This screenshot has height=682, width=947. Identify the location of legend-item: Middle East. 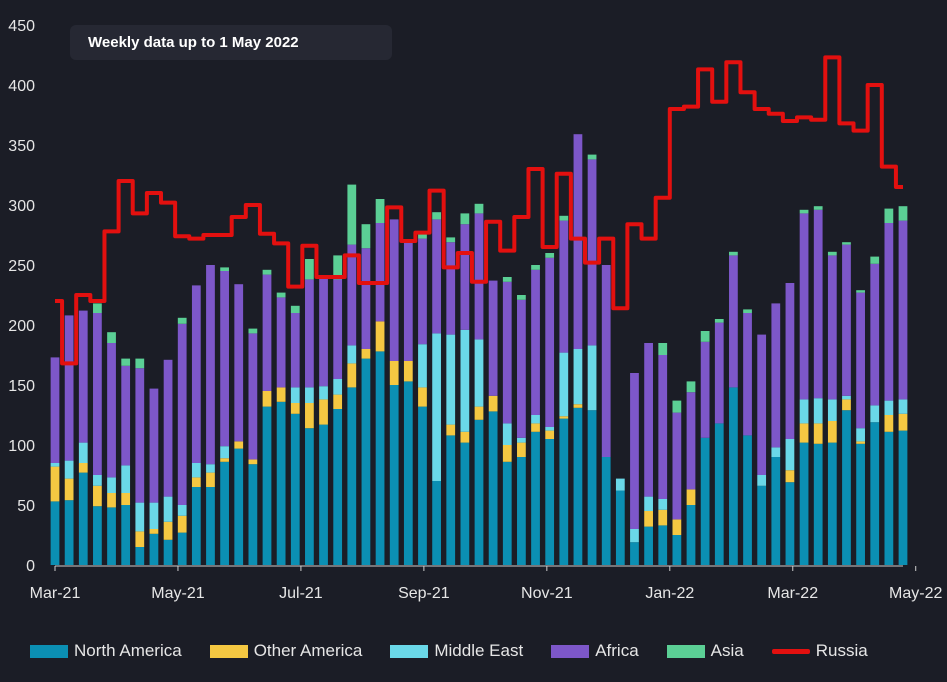
(456, 651).